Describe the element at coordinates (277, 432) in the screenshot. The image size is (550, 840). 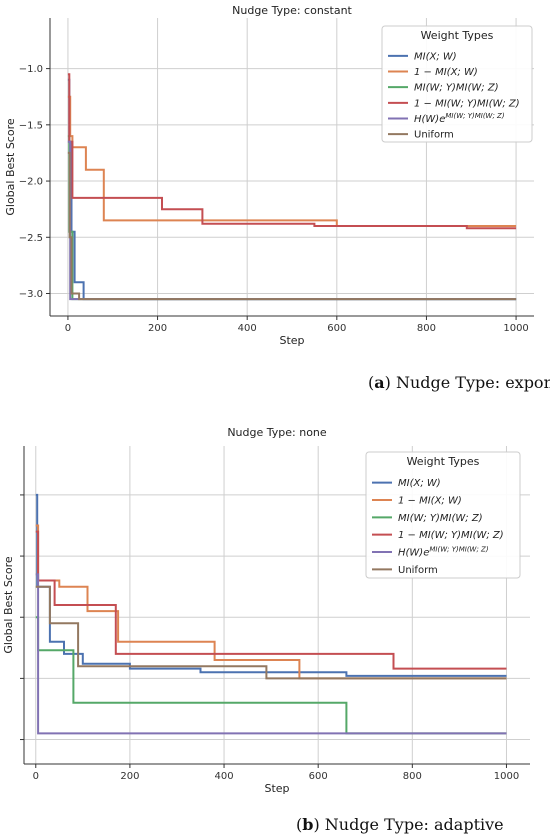
I see `chart-title: Nudge Type: none` at that location.